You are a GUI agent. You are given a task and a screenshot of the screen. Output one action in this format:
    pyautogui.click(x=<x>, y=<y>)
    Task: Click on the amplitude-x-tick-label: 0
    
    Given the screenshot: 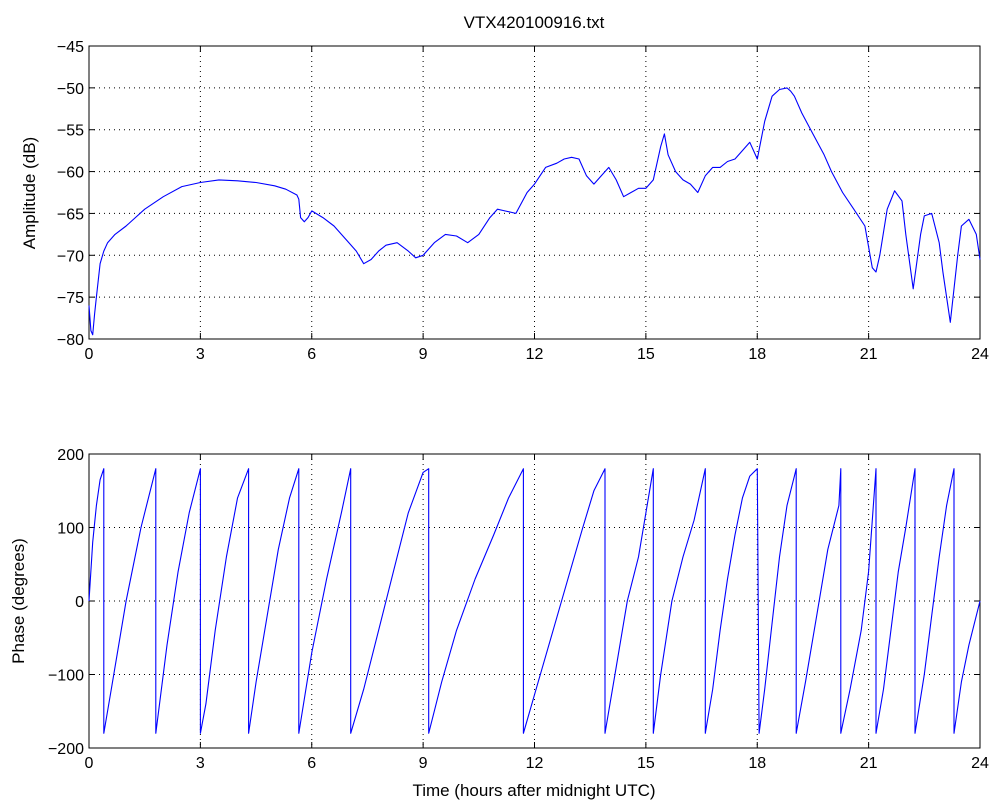 What is the action you would take?
    pyautogui.click(x=89, y=354)
    